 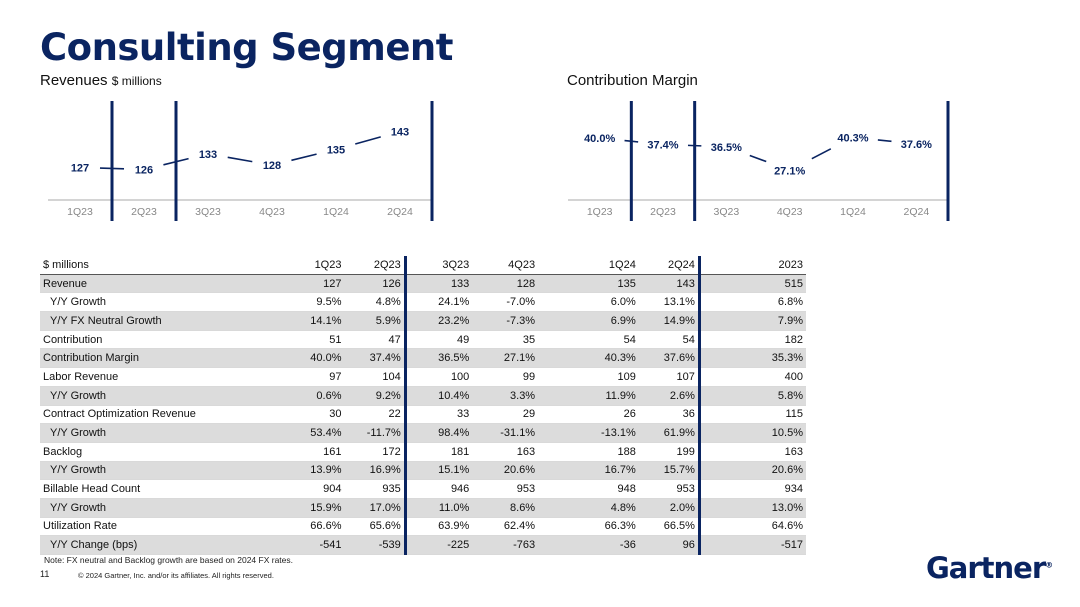 I want to click on cell-1q23: 30, so click(x=315, y=415).